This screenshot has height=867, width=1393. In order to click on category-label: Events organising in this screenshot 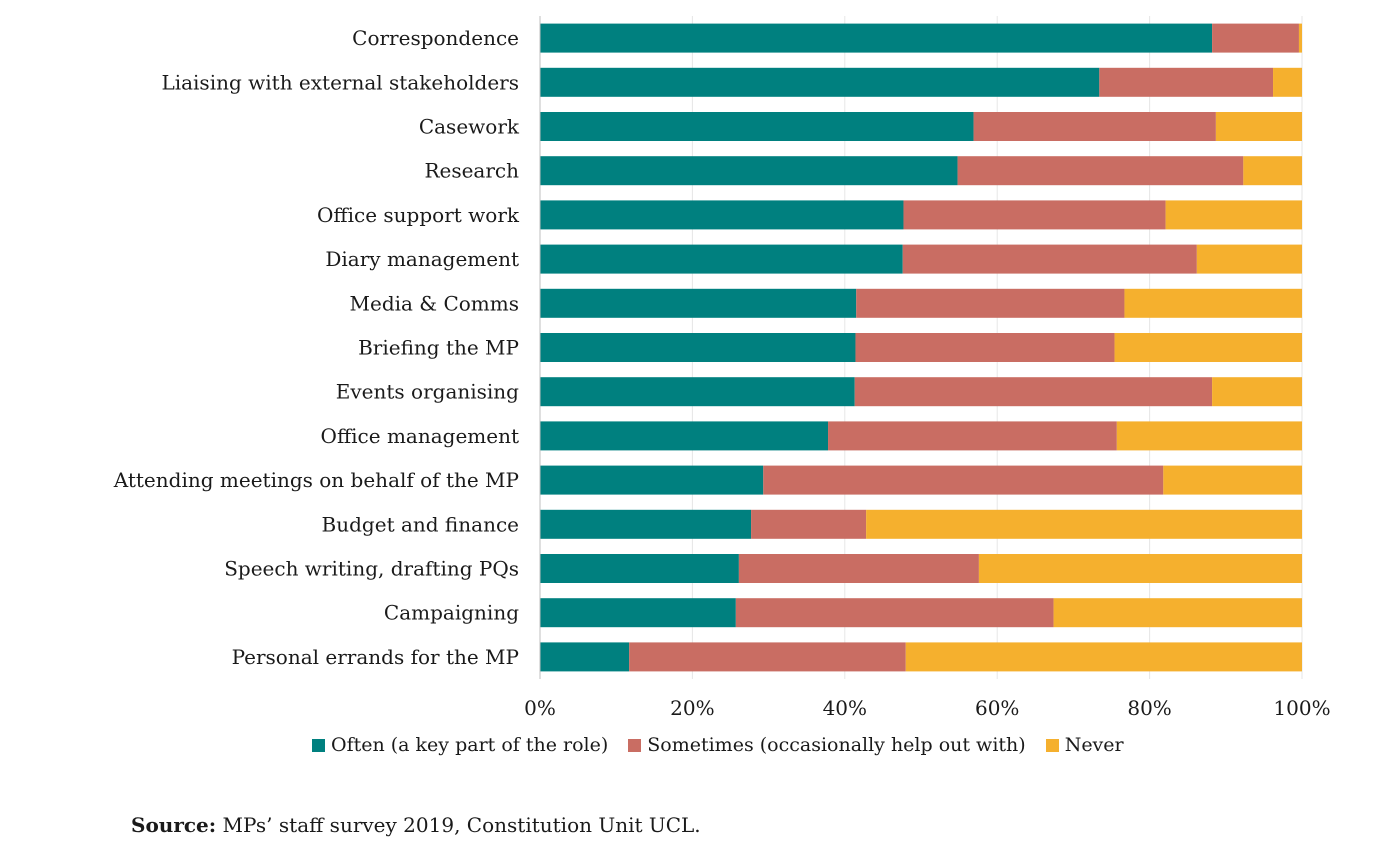, I will do `click(427, 392)`.